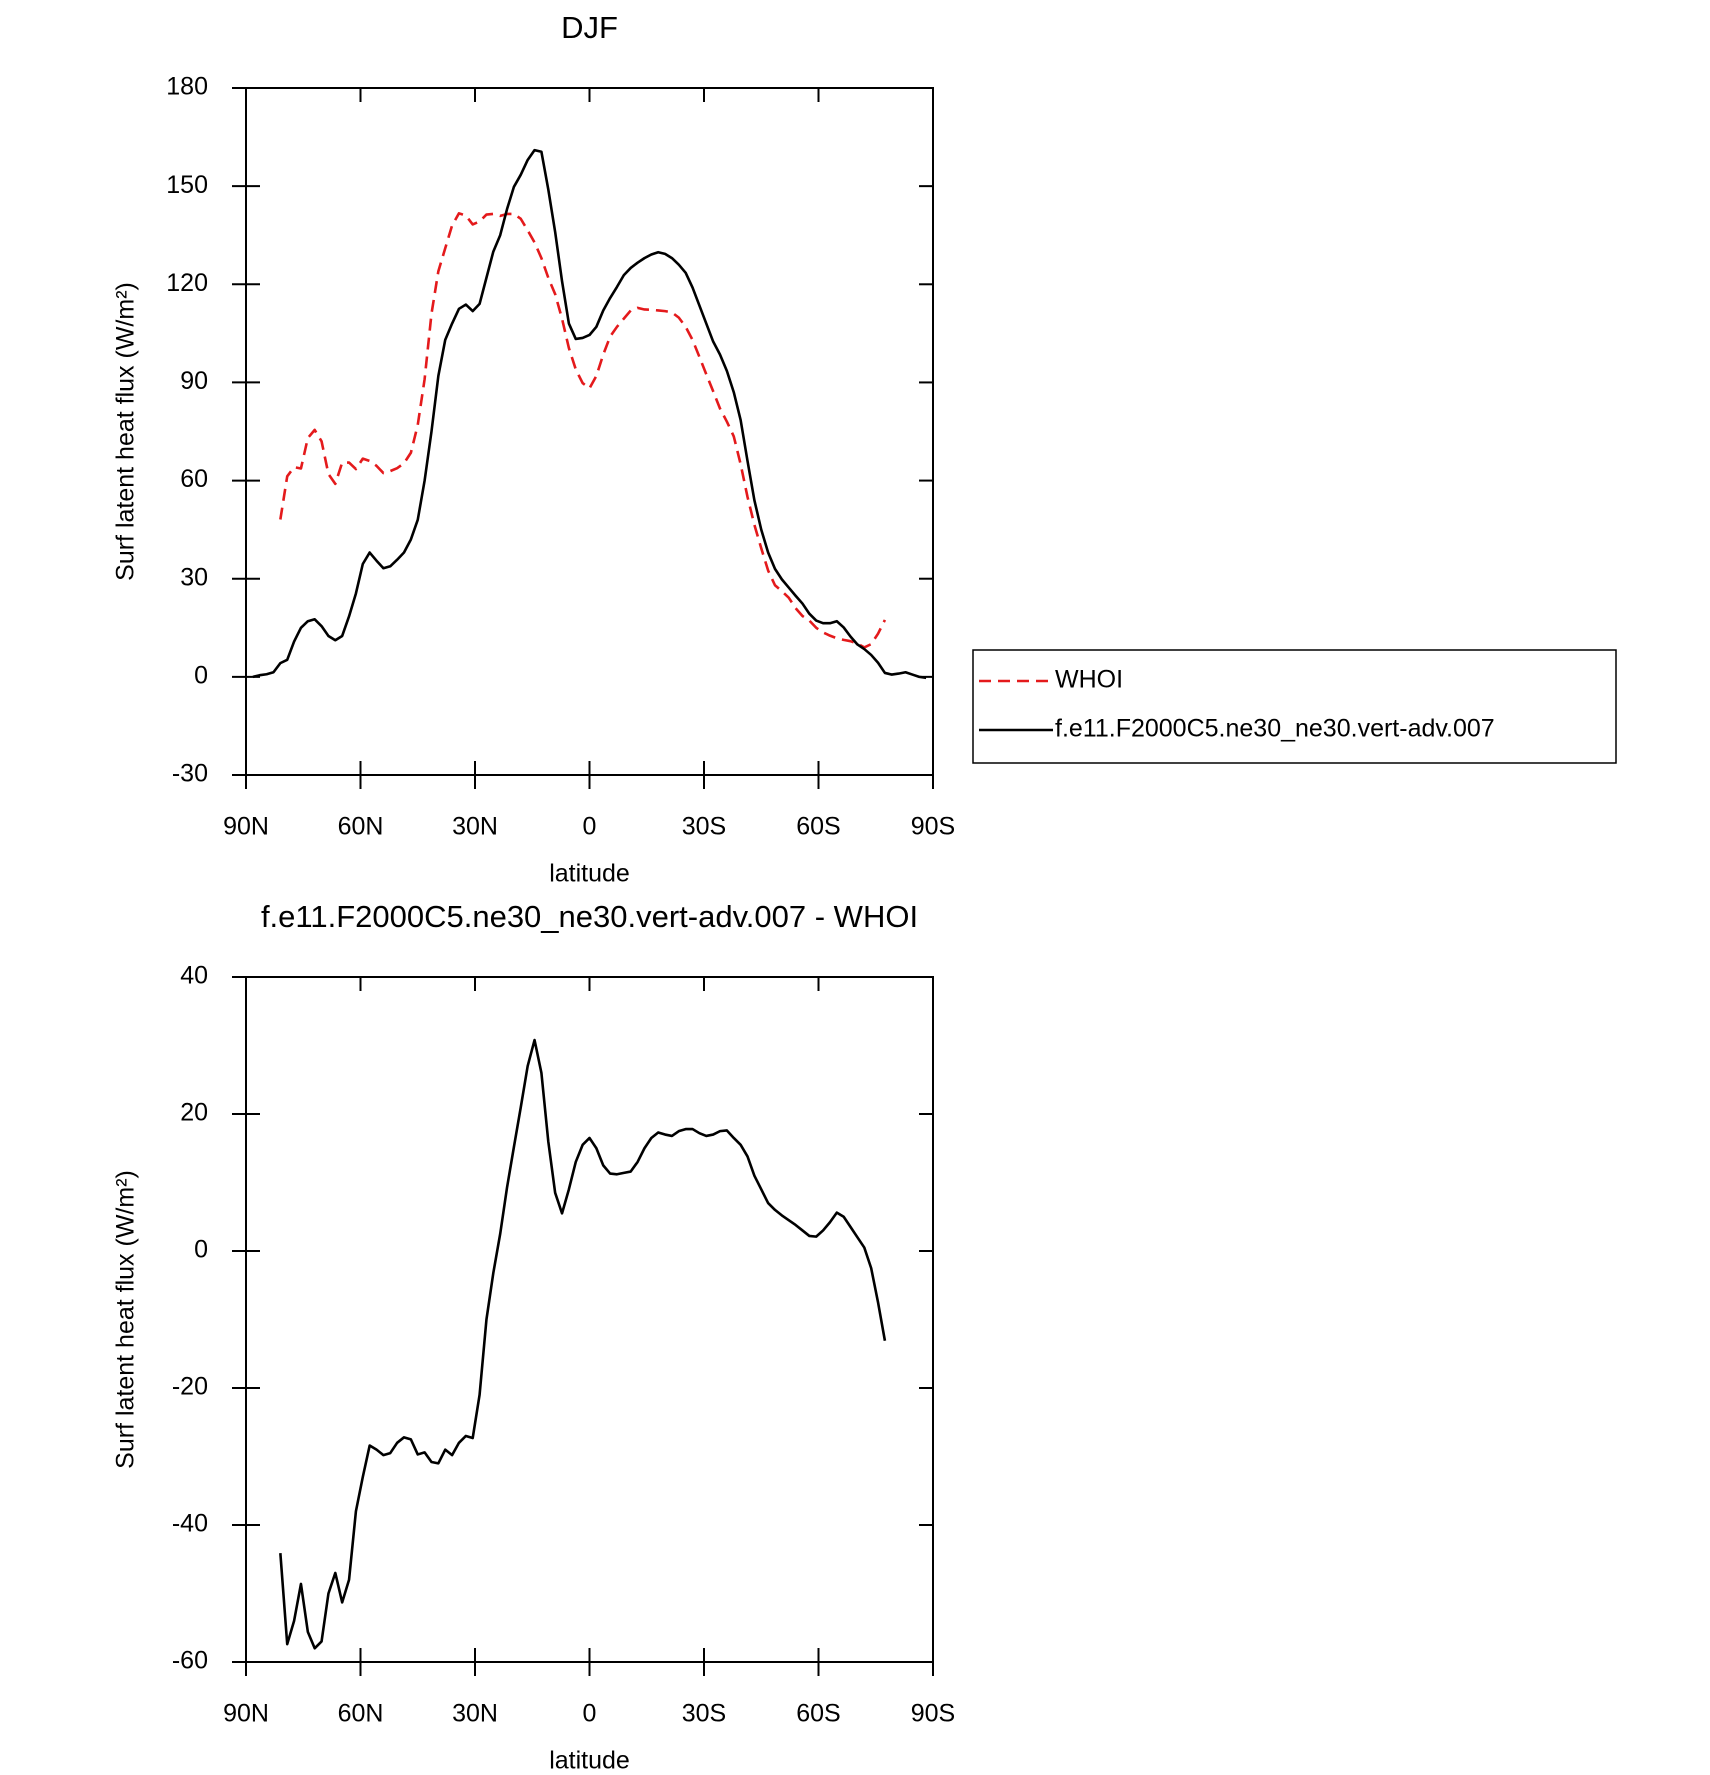  Describe the element at coordinates (1294, 706) in the screenshot. I see `legend` at that location.